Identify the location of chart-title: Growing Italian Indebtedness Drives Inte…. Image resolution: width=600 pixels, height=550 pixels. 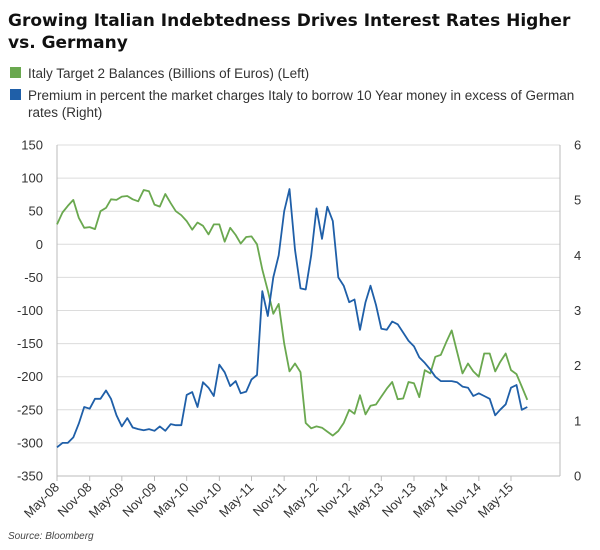
(289, 32).